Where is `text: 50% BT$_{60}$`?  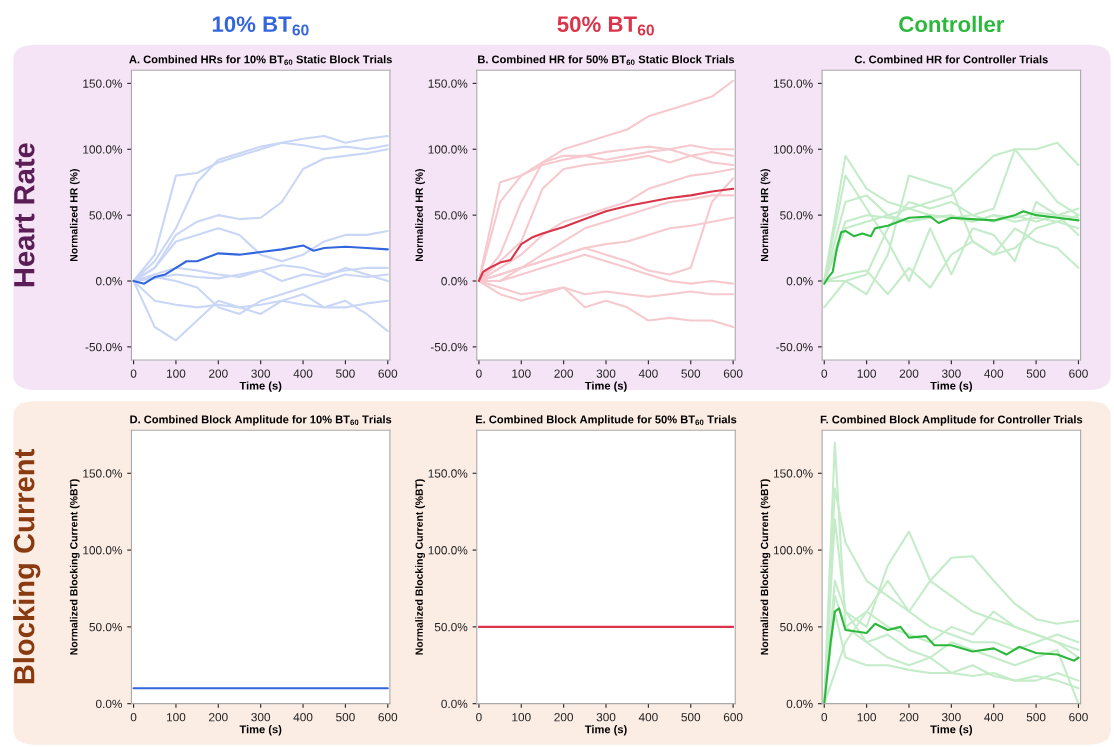
text: 50% BT$_{60}$ is located at coordinates (605, 26).